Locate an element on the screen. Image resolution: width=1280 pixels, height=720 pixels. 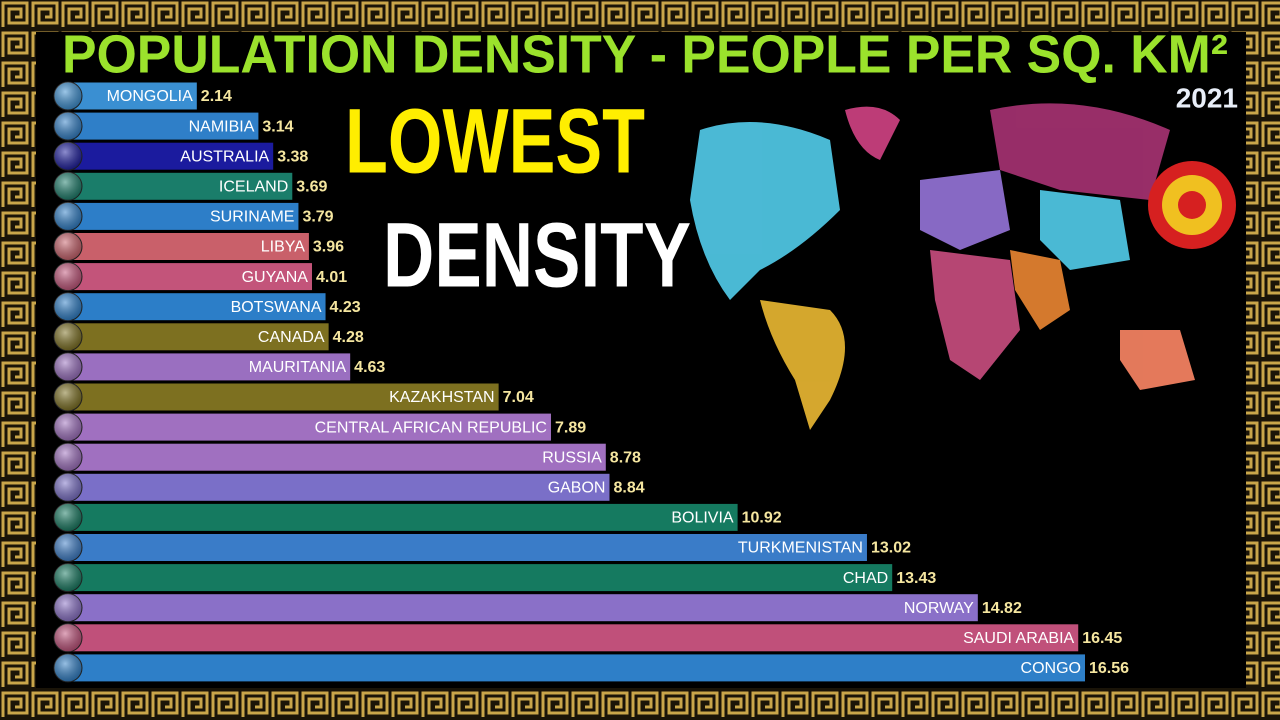
value-label: 8.84 is located at coordinates (628, 488).